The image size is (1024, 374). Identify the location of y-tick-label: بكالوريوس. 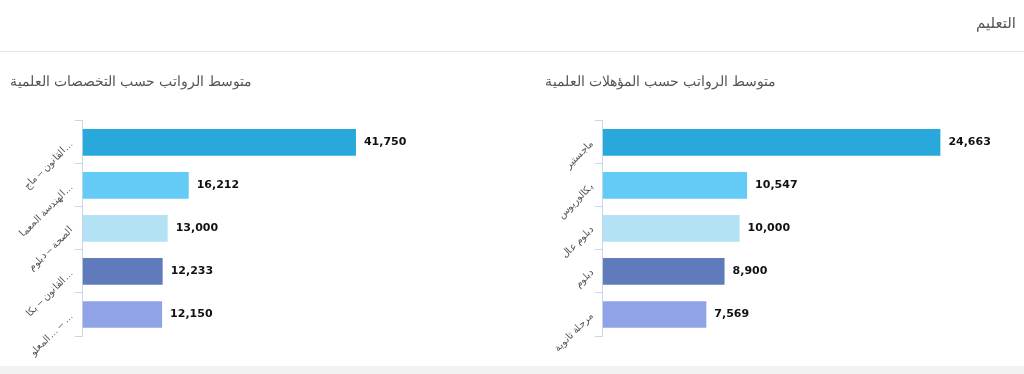
(575, 201).